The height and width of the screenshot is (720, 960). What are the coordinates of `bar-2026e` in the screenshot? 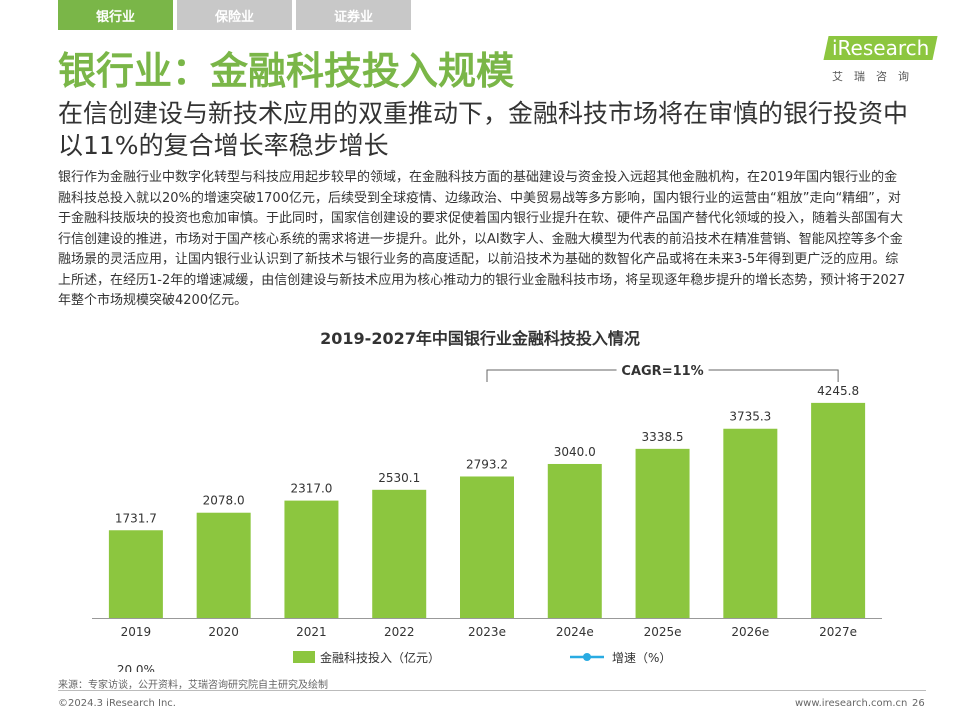 It's located at (750, 523).